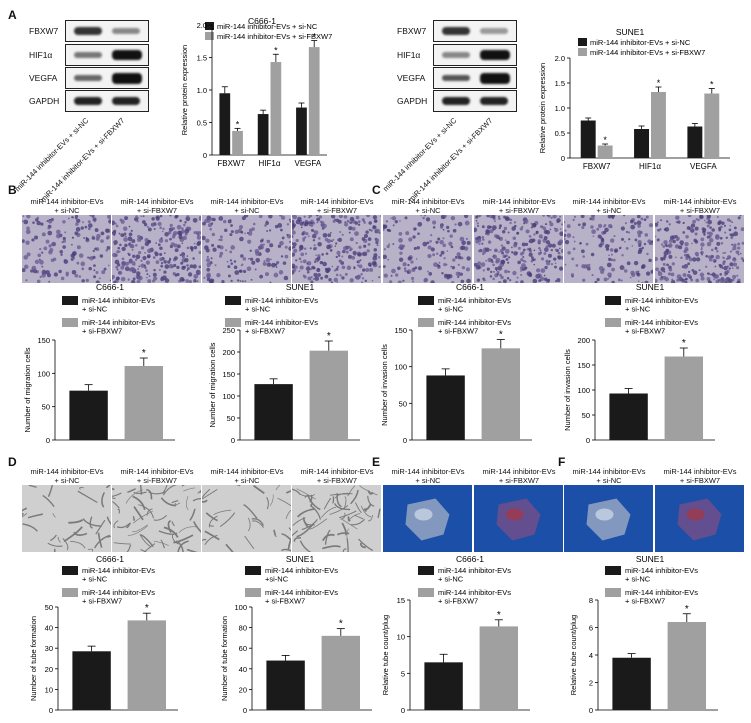  What do you see at coordinates (661, 327) in the screenshot?
I see `legend-label-c-sune-1: miR-144 inhibitor-EVs + si-FBXW7` at bounding box center [661, 327].